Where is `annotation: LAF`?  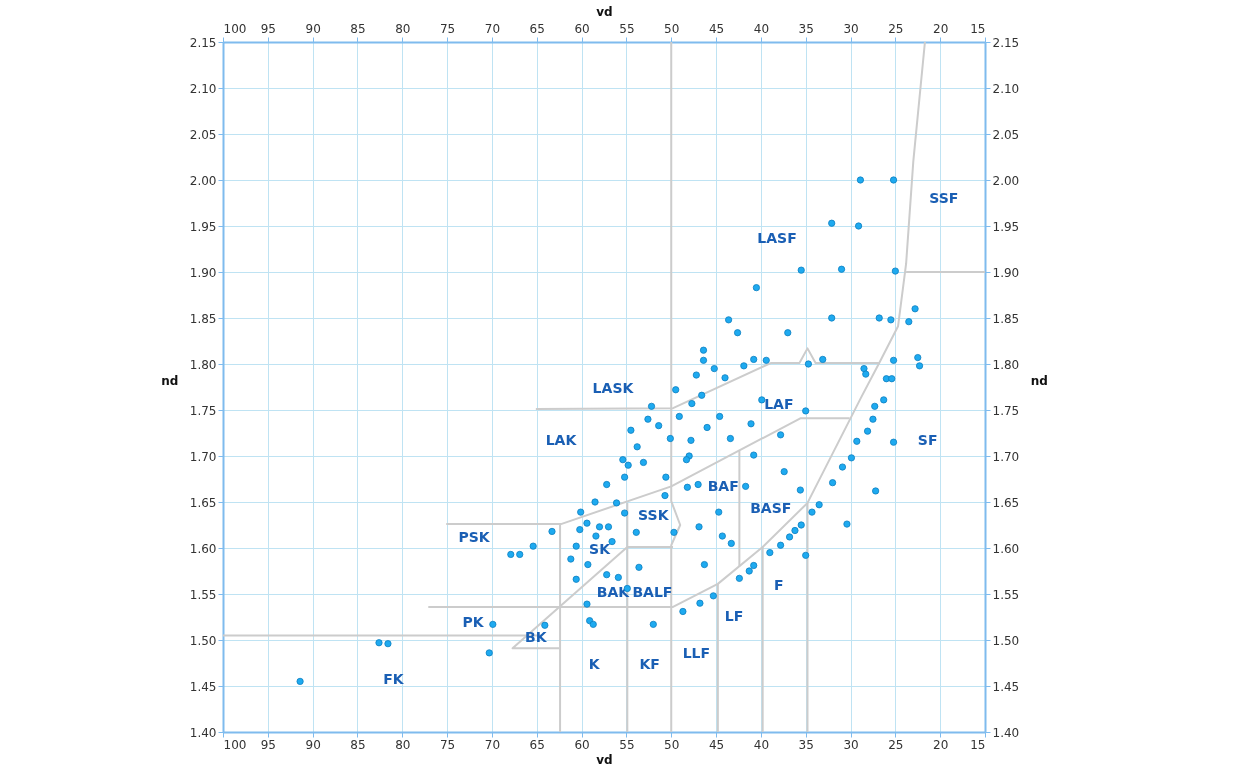 annotation: LAF is located at coordinates (779, 404).